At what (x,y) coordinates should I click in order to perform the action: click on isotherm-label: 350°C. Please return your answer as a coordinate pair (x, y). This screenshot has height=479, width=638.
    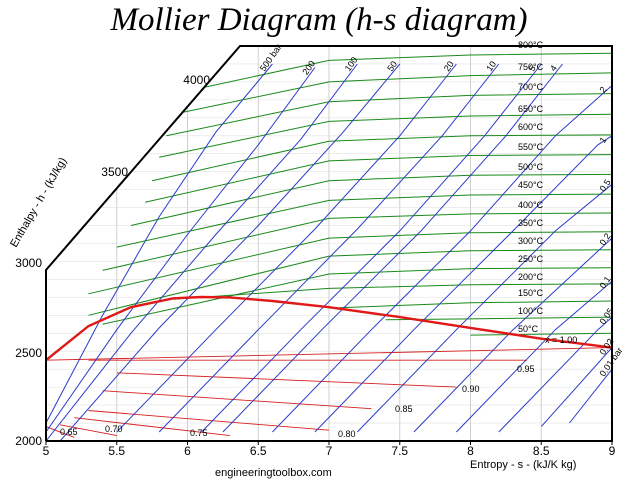
    Looking at the image, I should click on (531, 223).